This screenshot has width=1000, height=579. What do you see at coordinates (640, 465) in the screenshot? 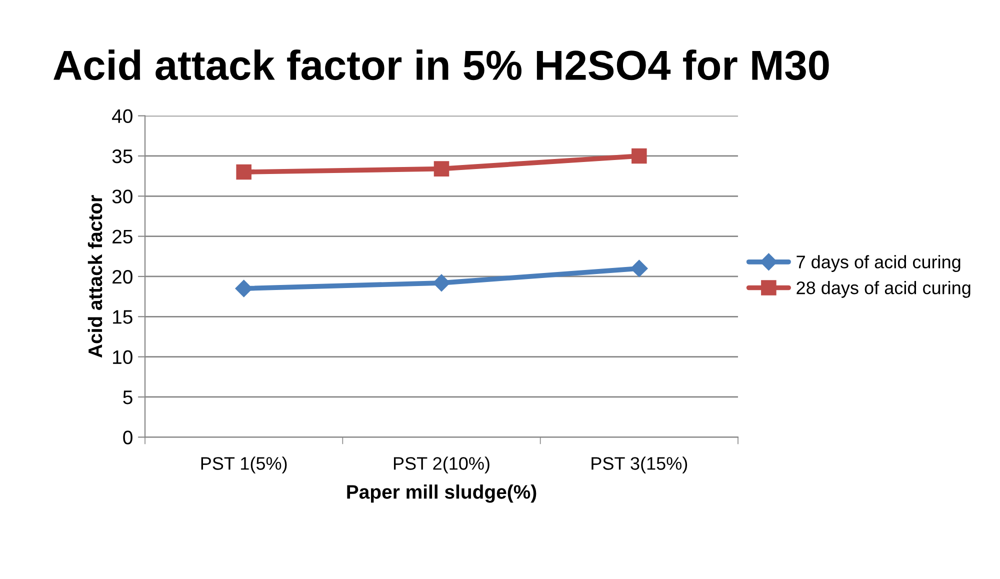
I see `x-tick-label: PST 3(15%)` at bounding box center [640, 465].